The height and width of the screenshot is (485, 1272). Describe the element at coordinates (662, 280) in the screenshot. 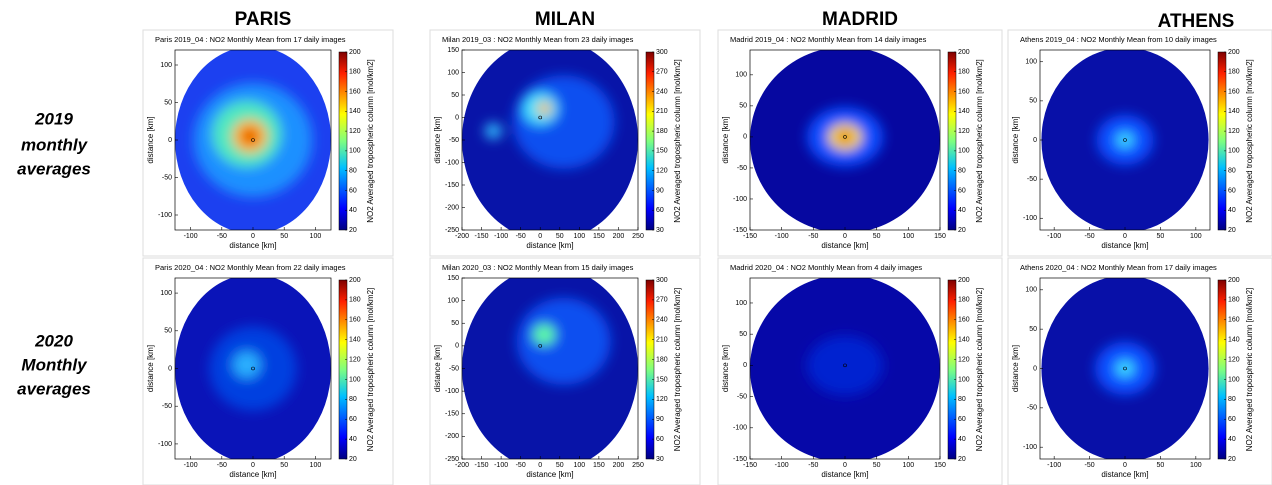

I see `colorbar-tick-label: 300` at that location.